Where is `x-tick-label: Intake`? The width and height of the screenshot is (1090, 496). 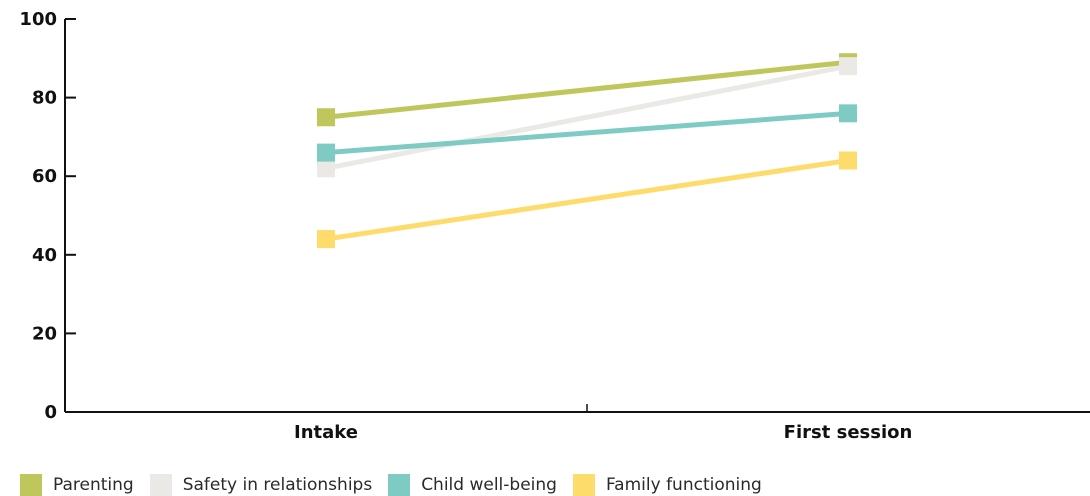 x-tick-label: Intake is located at coordinates (326, 432).